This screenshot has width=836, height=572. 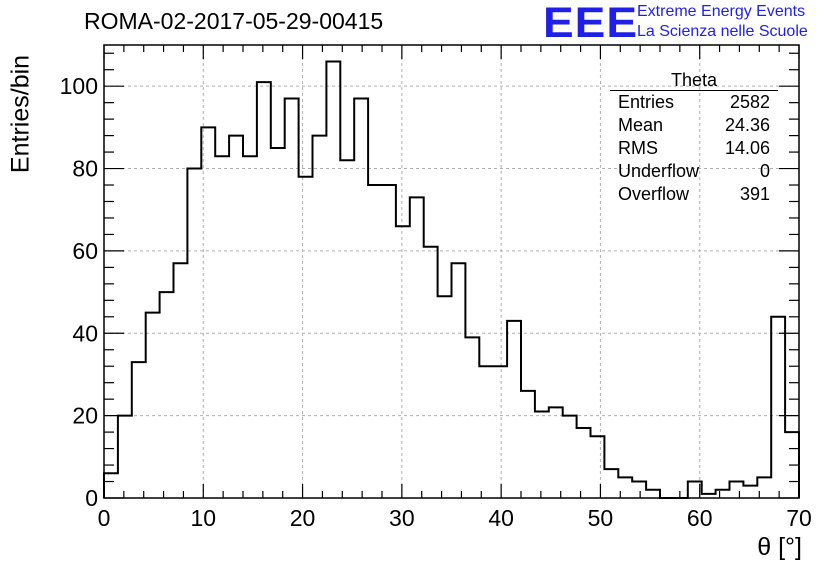 I want to click on y-tick-label: 0, so click(x=91, y=498).